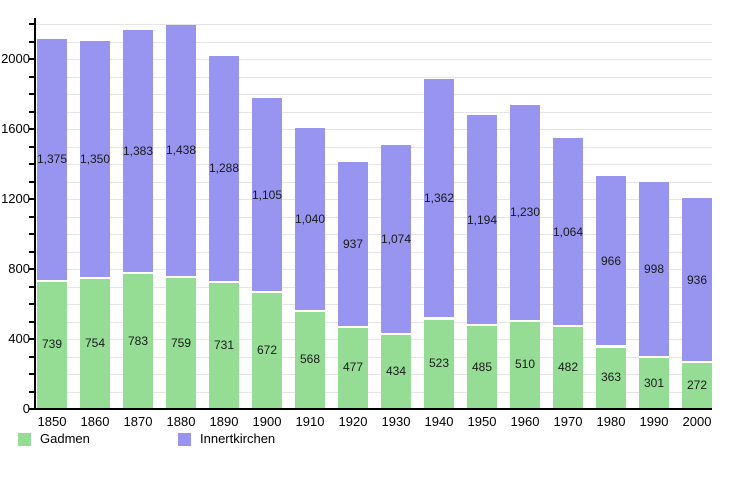 This screenshot has width=745, height=500. Describe the element at coordinates (35, 214) in the screenshot. I see `y-axis` at that location.